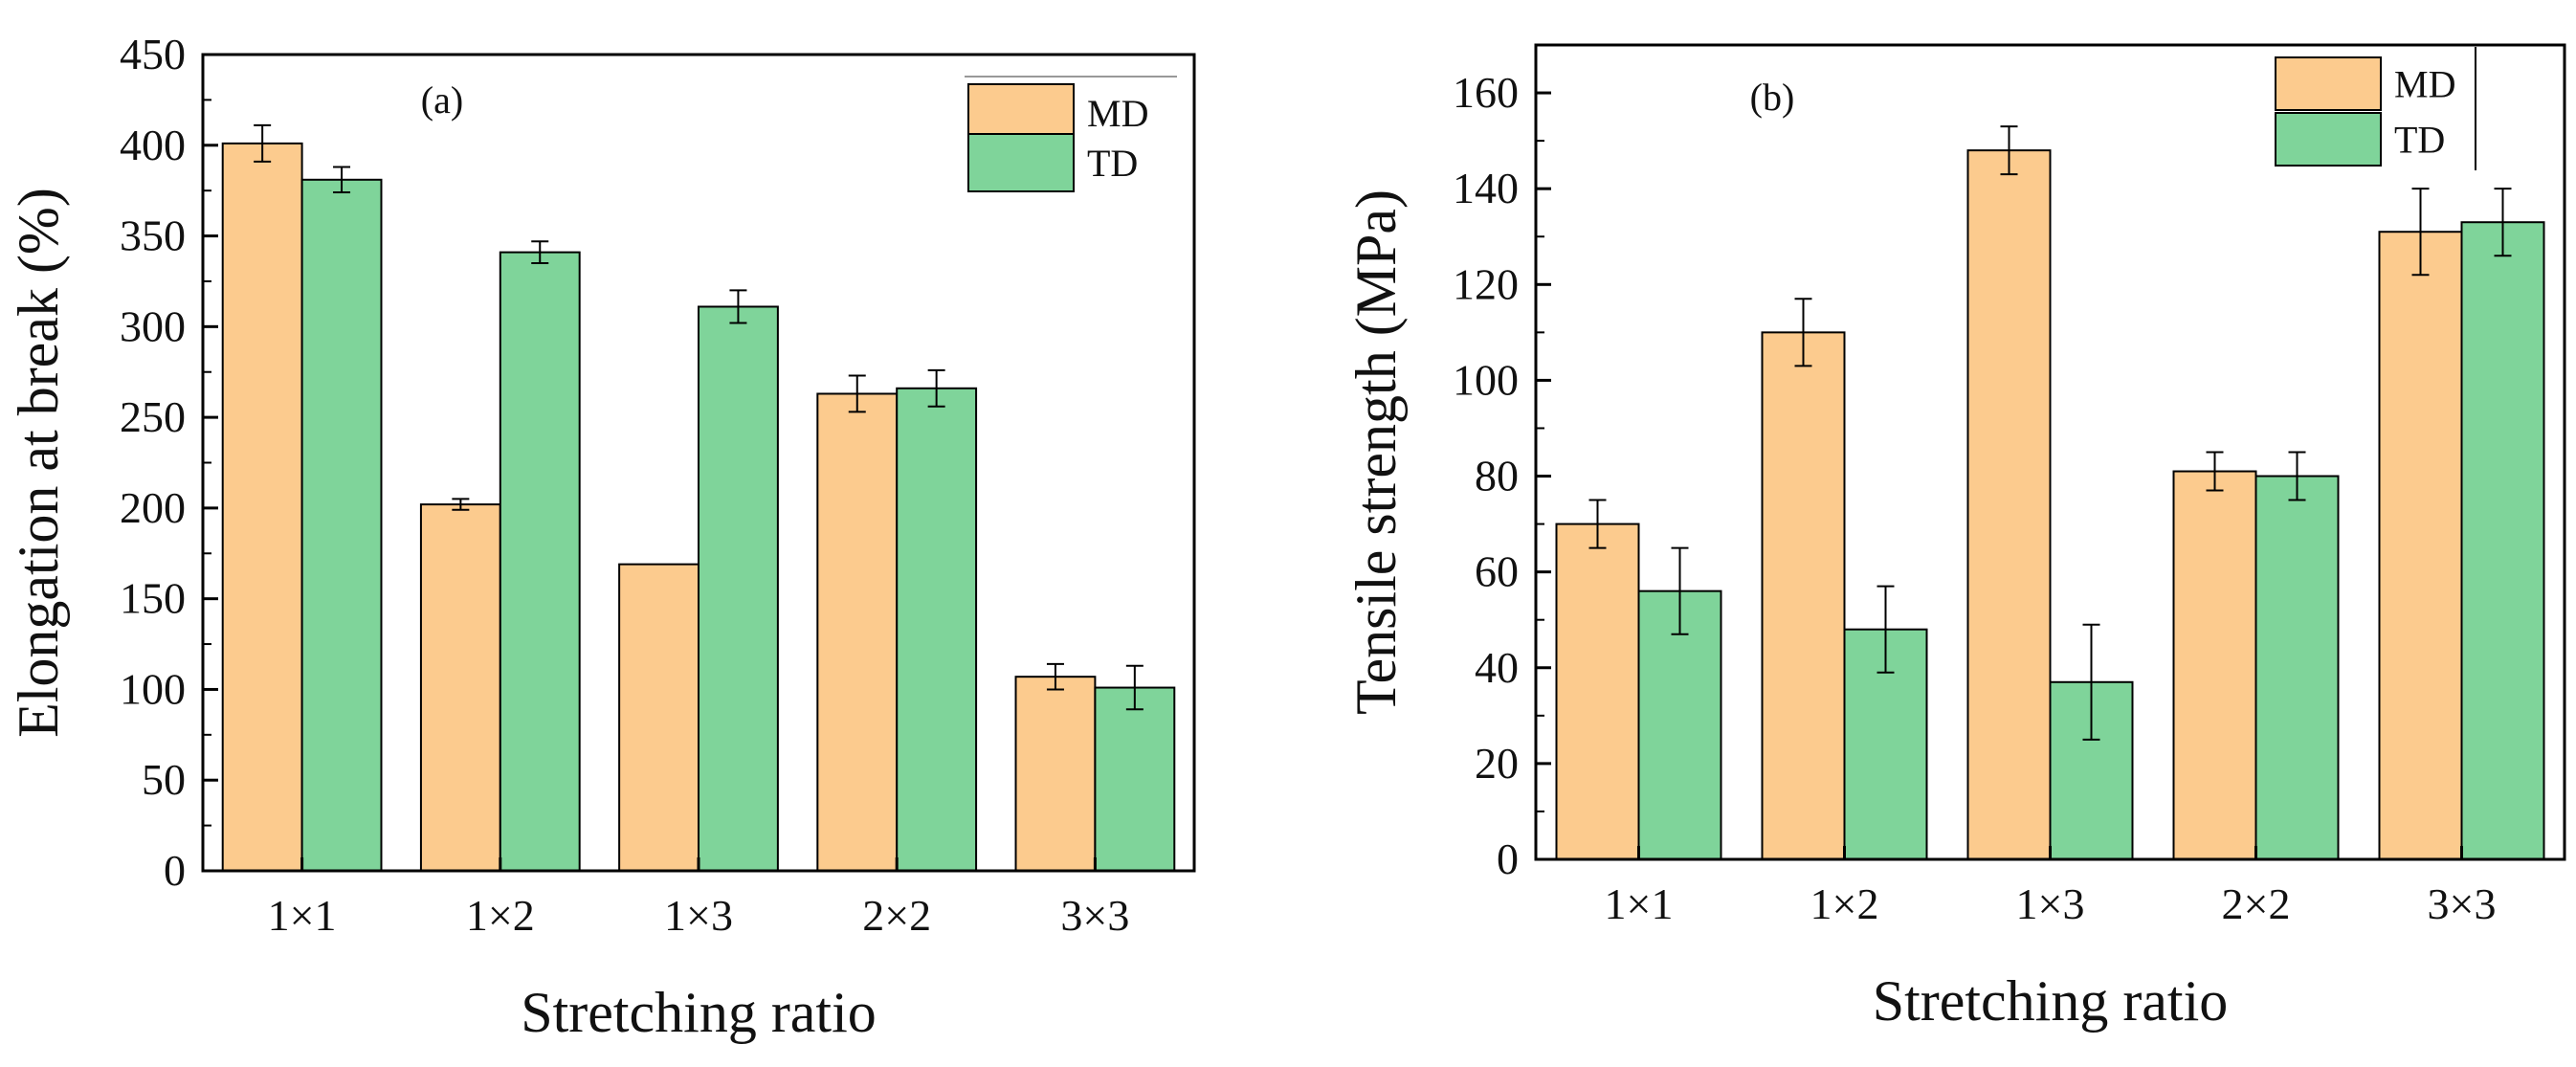 This screenshot has width=2576, height=1067. I want to click on y-tick-label: 300, so click(153, 325).